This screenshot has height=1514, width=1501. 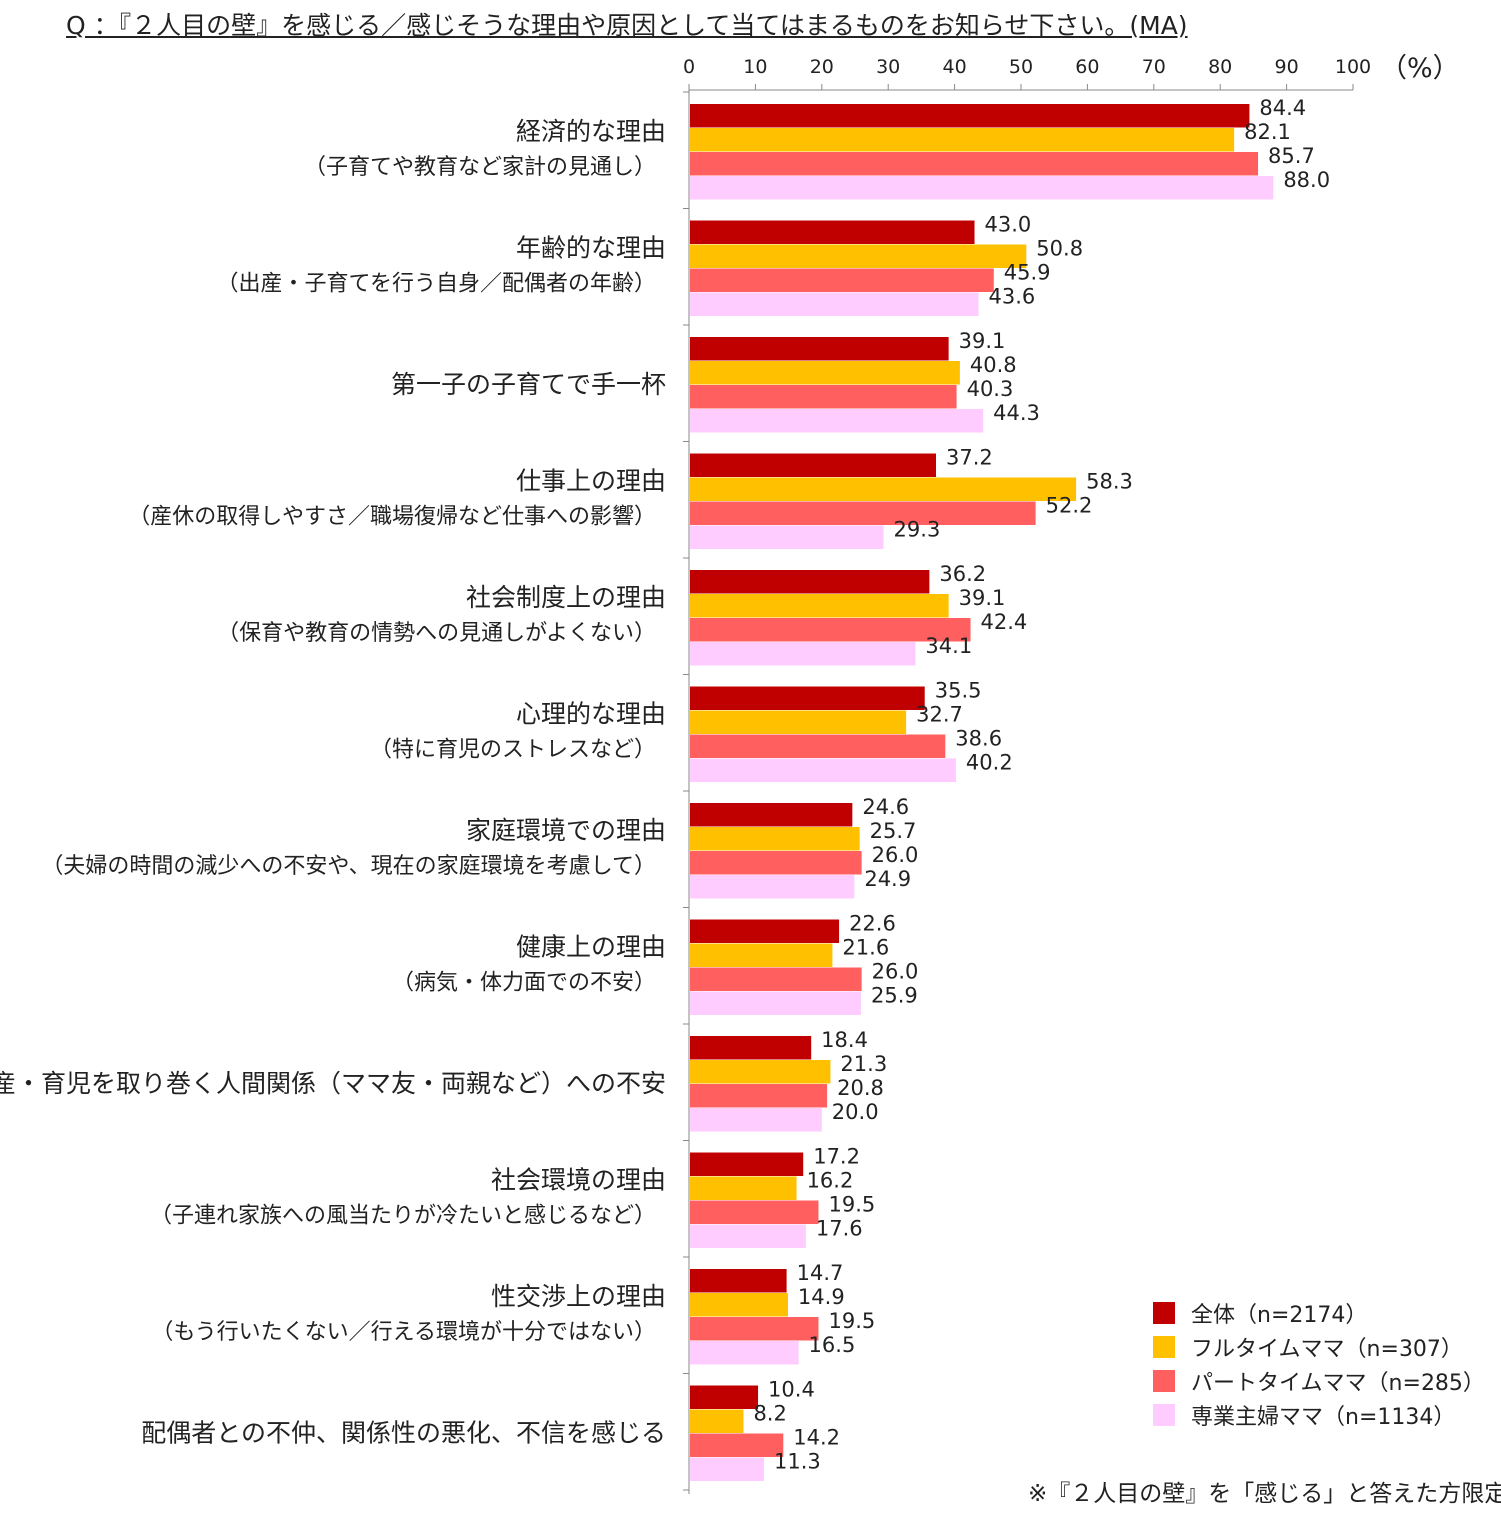 I want to click on value-label: 45.9, so click(x=1027, y=272).